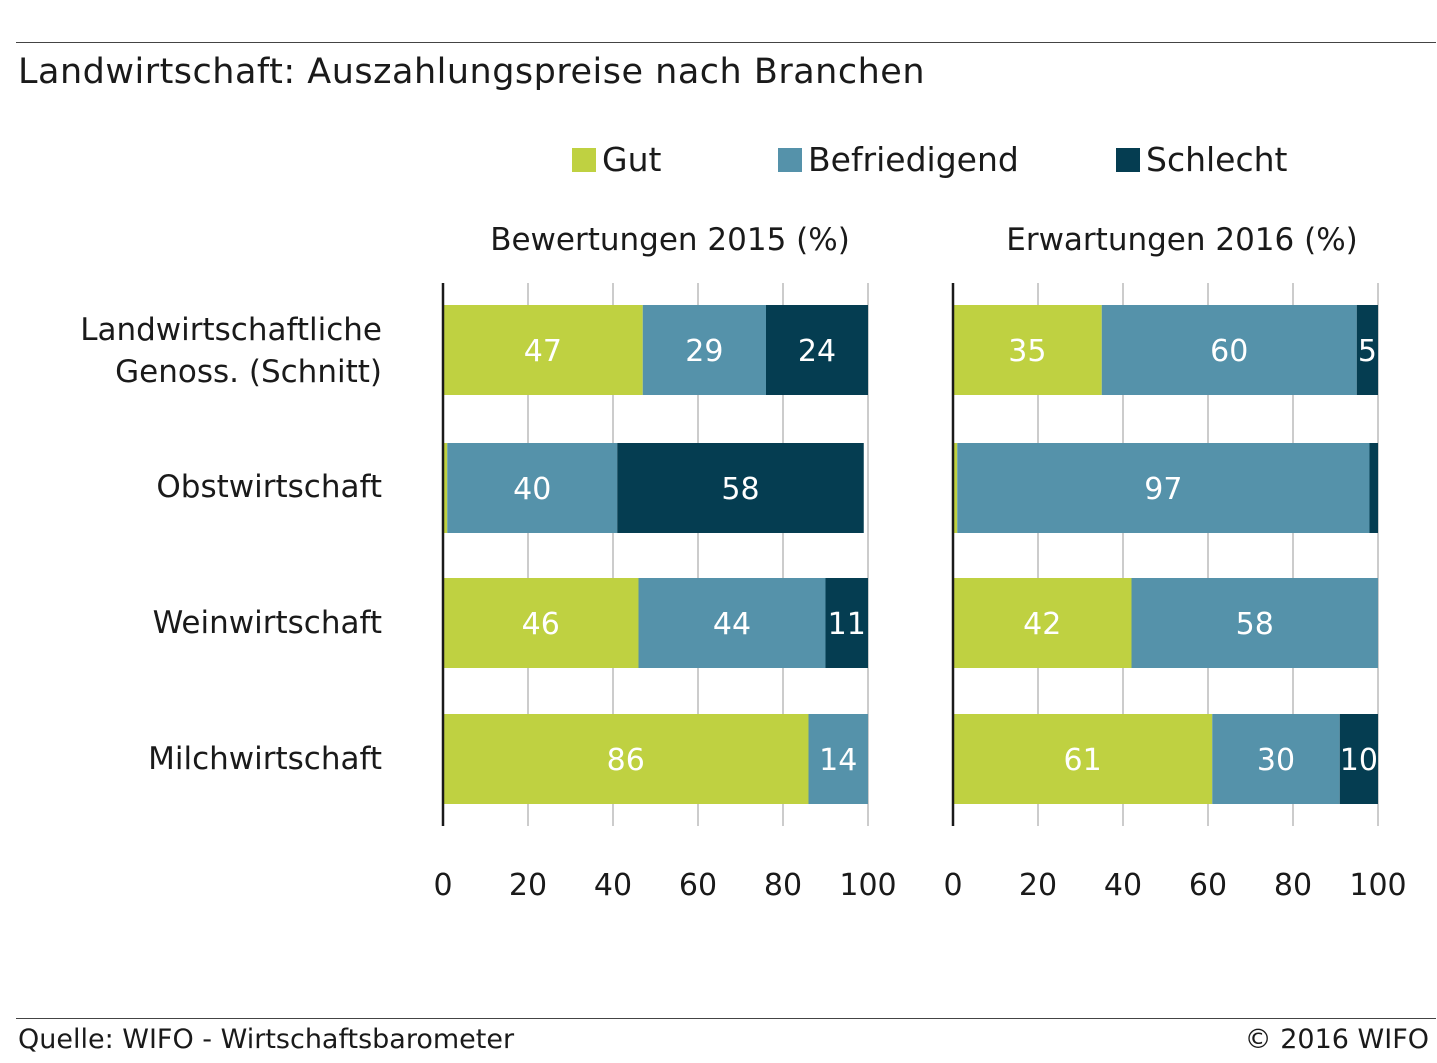 Image resolution: width=1437 pixels, height=1063 pixels. Describe the element at coordinates (913, 159) in the screenshot. I see `legend-label-befriedigend: Befriedigend` at that location.